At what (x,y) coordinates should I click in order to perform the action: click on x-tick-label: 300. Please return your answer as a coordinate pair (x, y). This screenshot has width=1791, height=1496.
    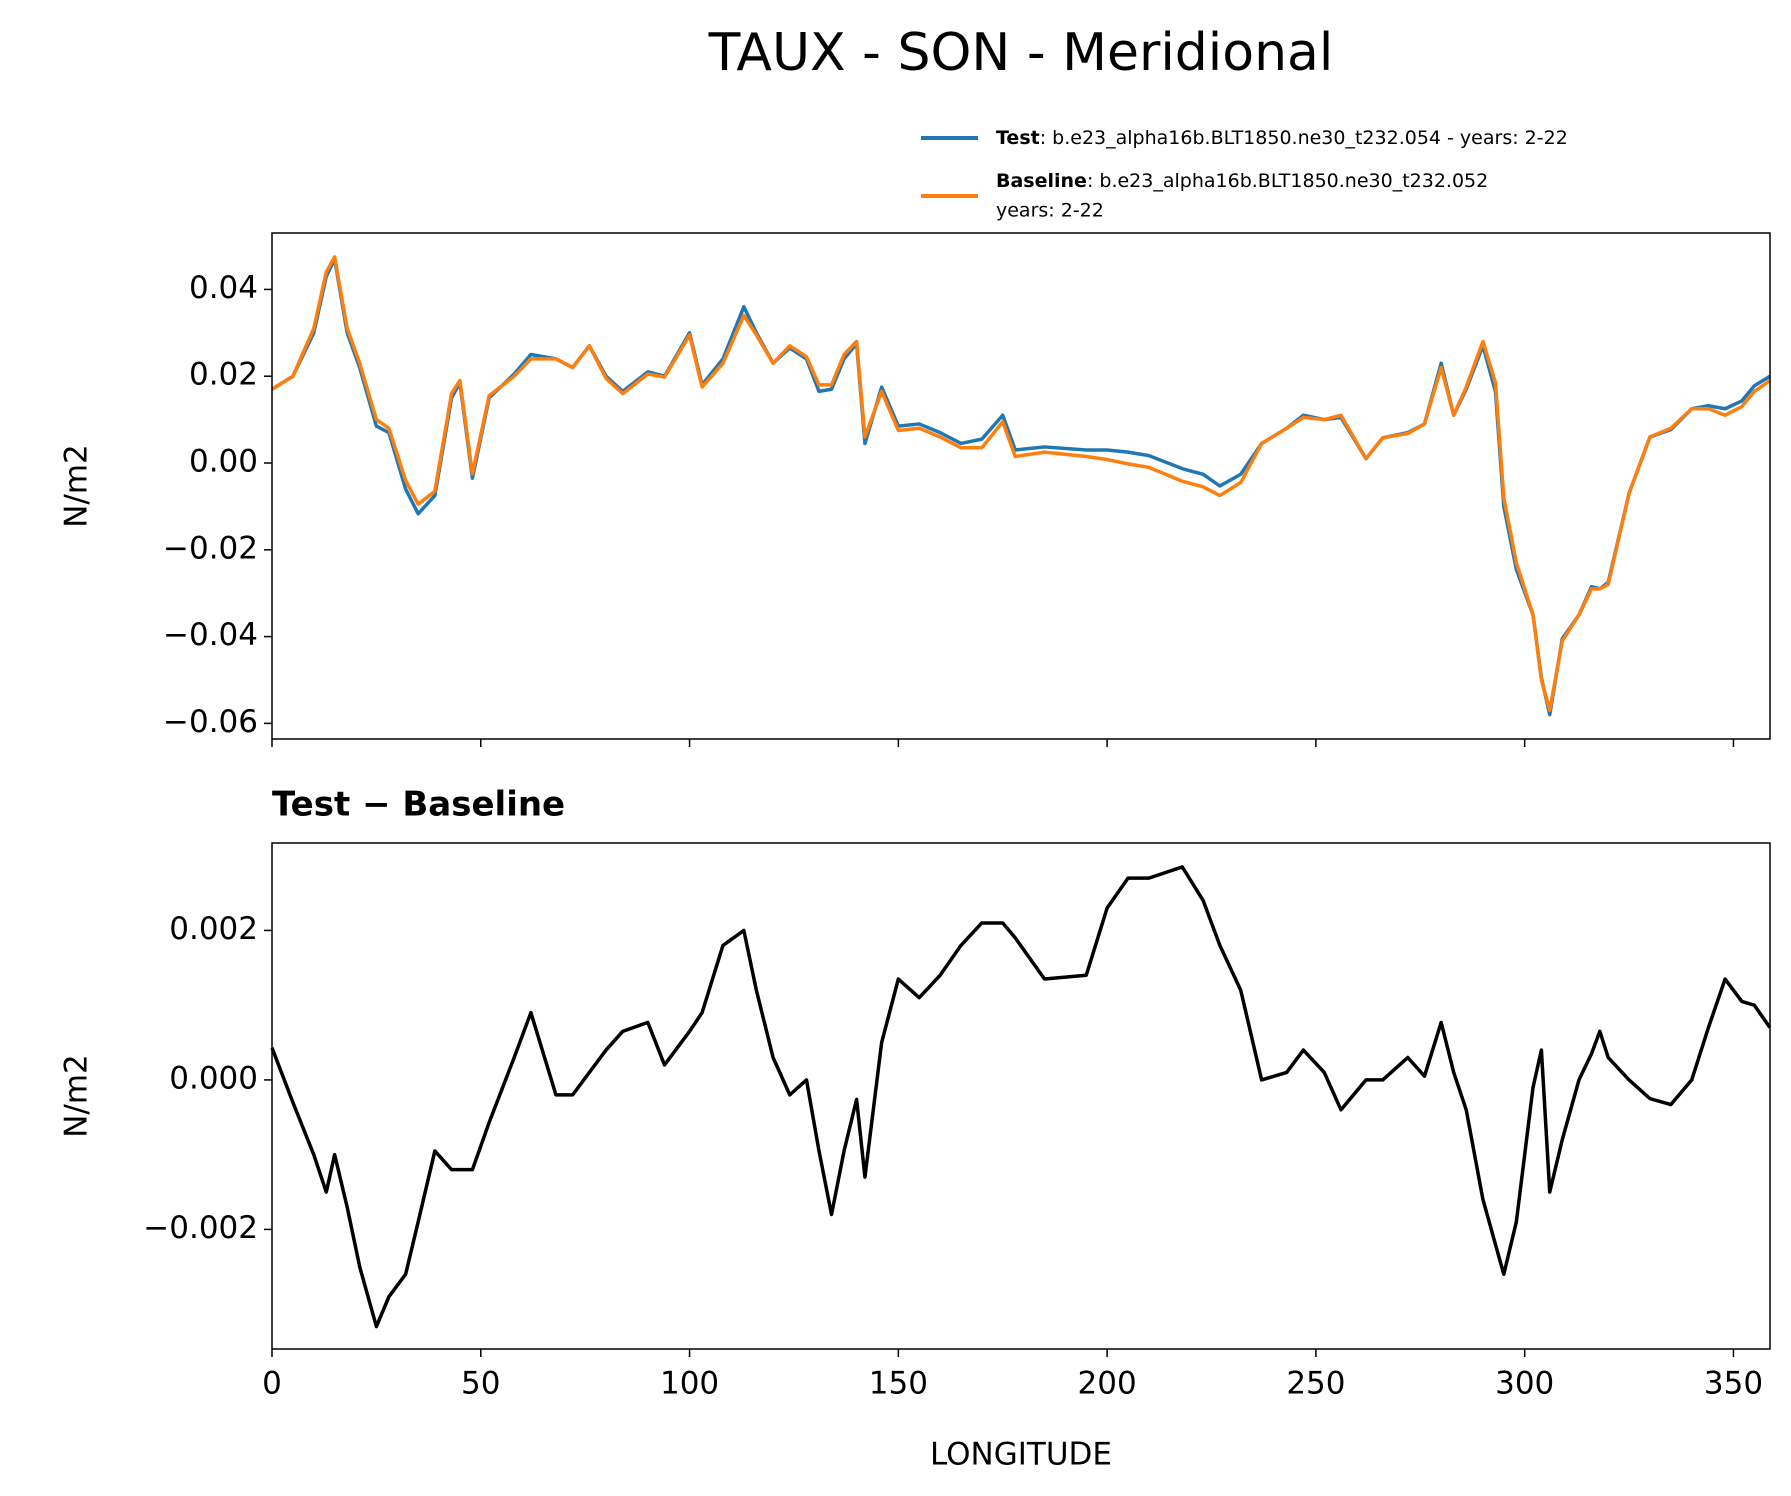
    Looking at the image, I should click on (1524, 1384).